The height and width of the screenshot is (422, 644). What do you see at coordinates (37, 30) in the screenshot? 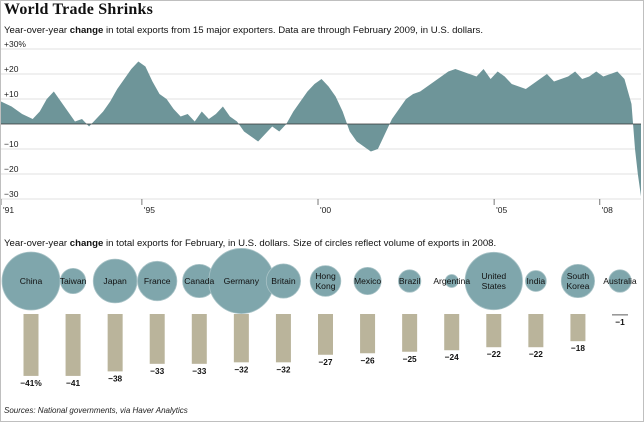
I see `subtitle1-pre: Year-over-year` at bounding box center [37, 30].